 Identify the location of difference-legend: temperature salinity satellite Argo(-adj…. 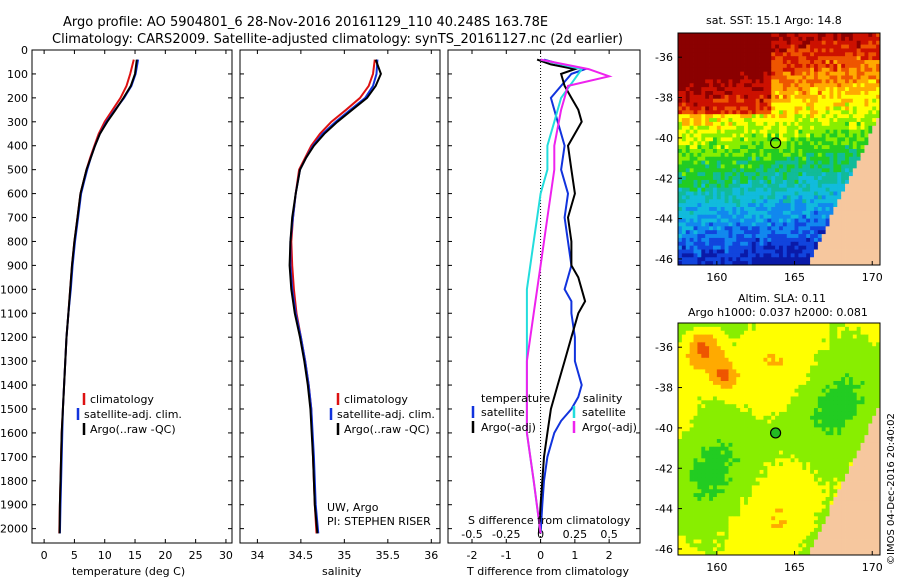
(554, 413).